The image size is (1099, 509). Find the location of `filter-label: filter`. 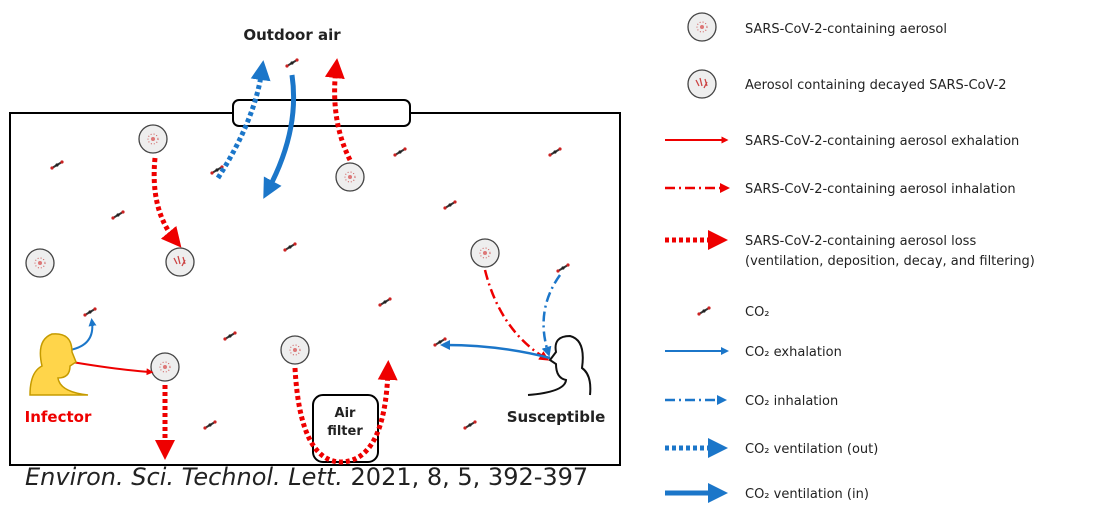

filter-label: filter is located at coordinates (345, 431).